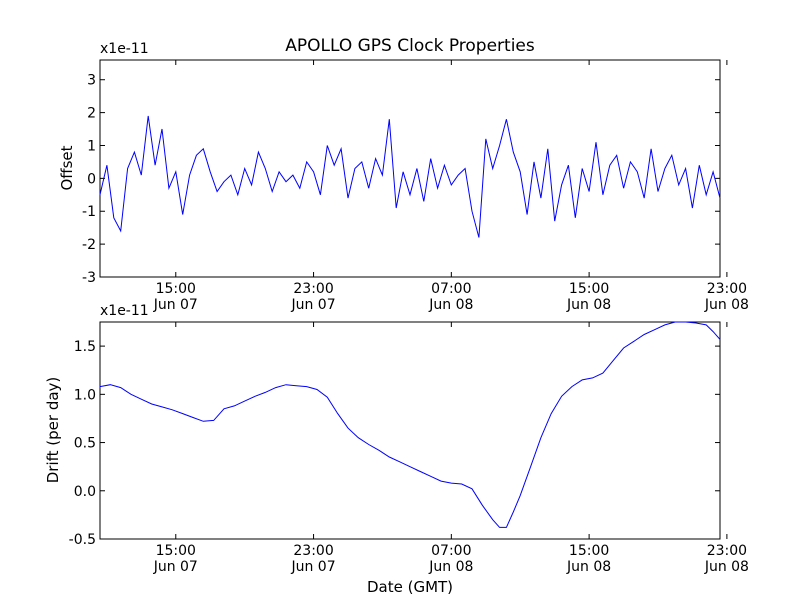  I want to click on x-axis-label: Date (GMT), so click(410, 587).